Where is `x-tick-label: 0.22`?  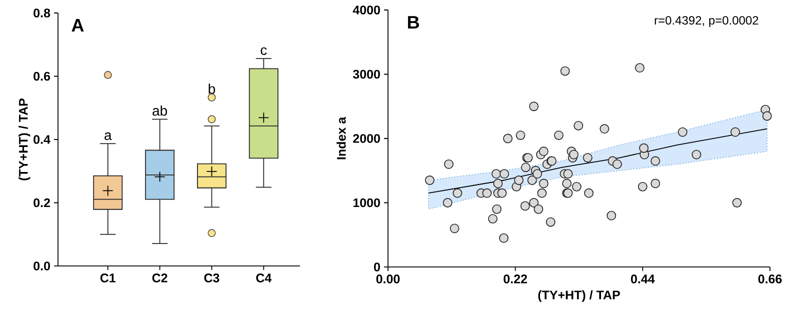 x-tick-label: 0.22 is located at coordinates (515, 279).